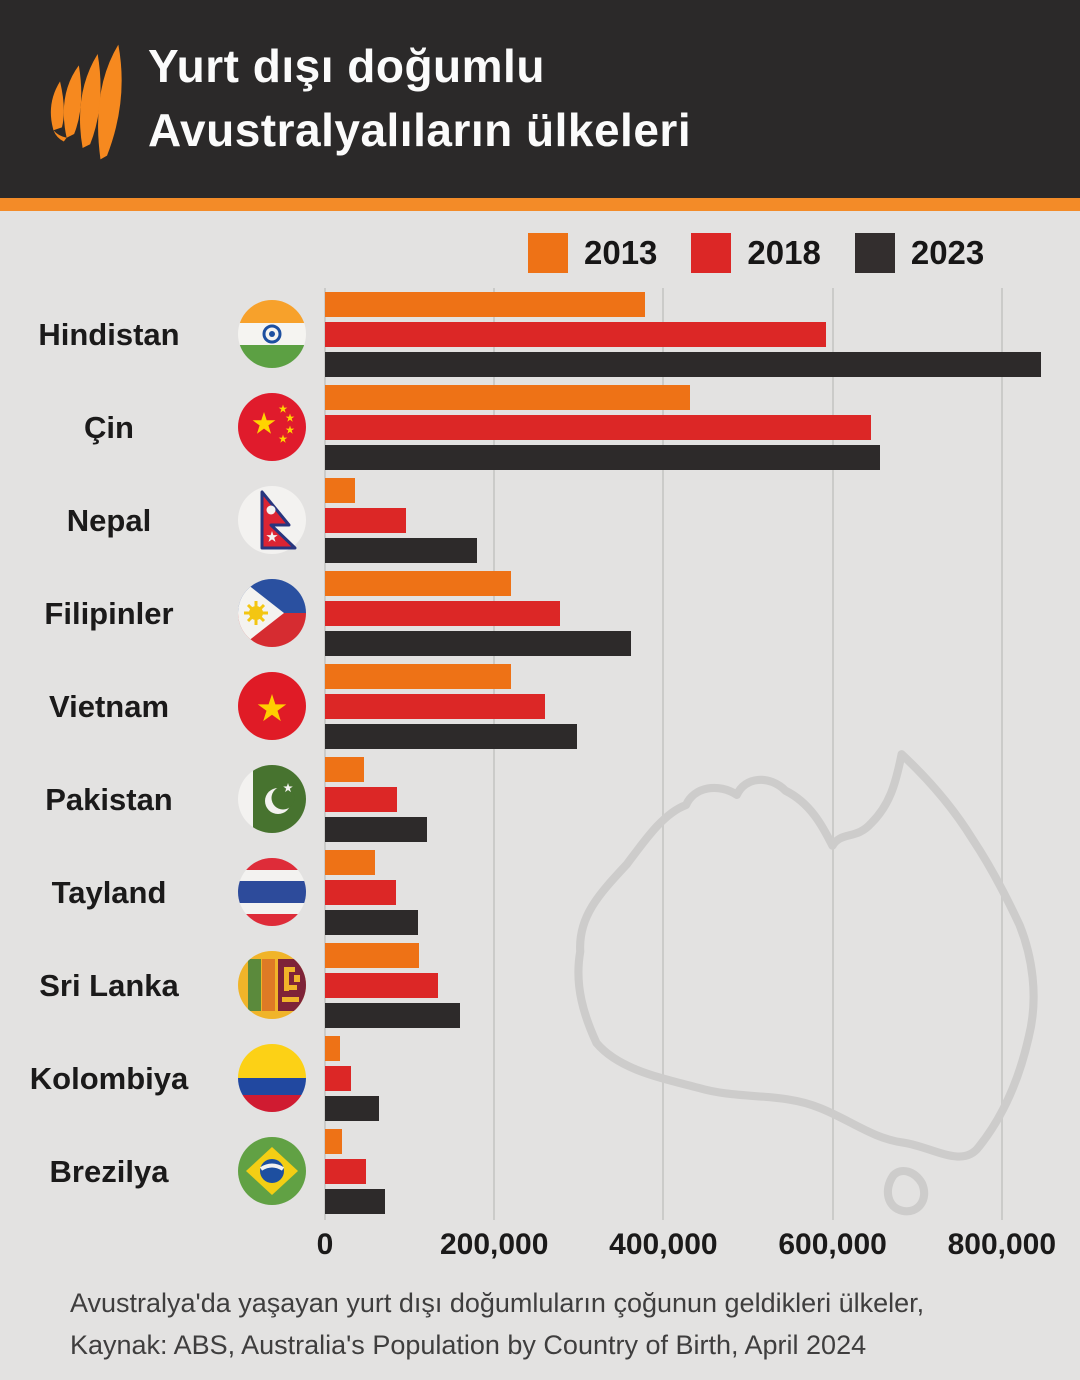 The image size is (1080, 1380). Describe the element at coordinates (272, 706) in the screenshot. I see `vietnam-flag-icon` at that location.